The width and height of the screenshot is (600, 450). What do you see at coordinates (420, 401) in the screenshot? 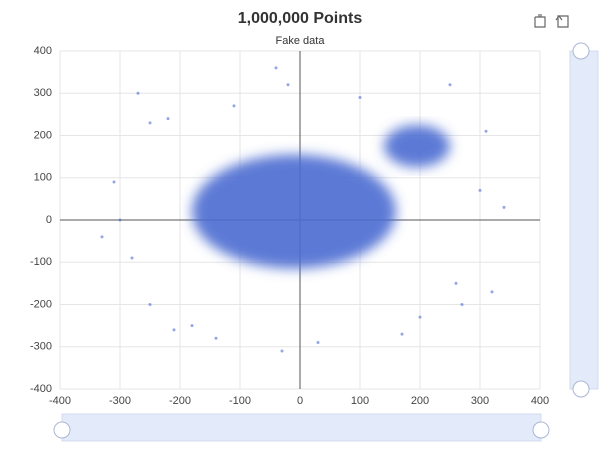
I see `x-tick-label: 200` at bounding box center [420, 401].